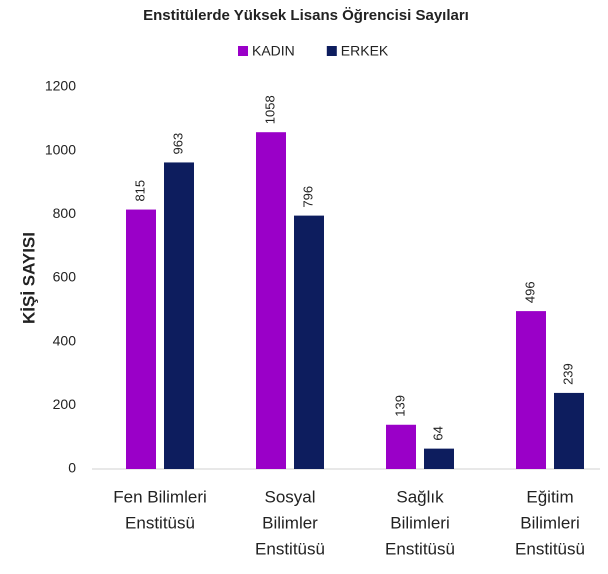  What do you see at coordinates (549, 496) in the screenshot?
I see `x-tick-label: Eğitim` at bounding box center [549, 496].